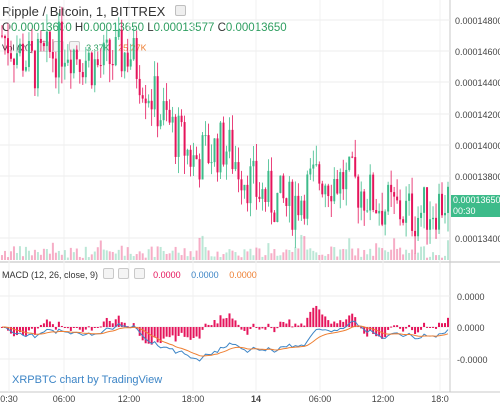  What do you see at coordinates (129, 399) in the screenshot?
I see `time-axis-label: 12:00` at bounding box center [129, 399].